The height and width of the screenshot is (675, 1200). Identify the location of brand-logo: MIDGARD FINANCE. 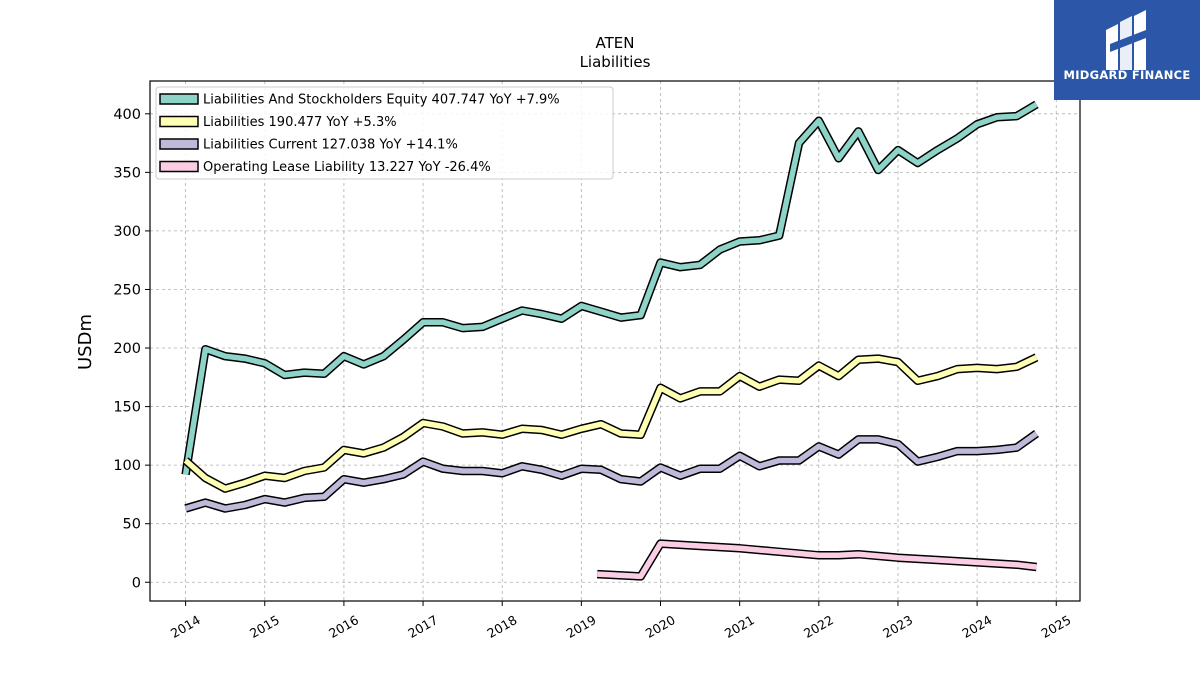
(1127, 50).